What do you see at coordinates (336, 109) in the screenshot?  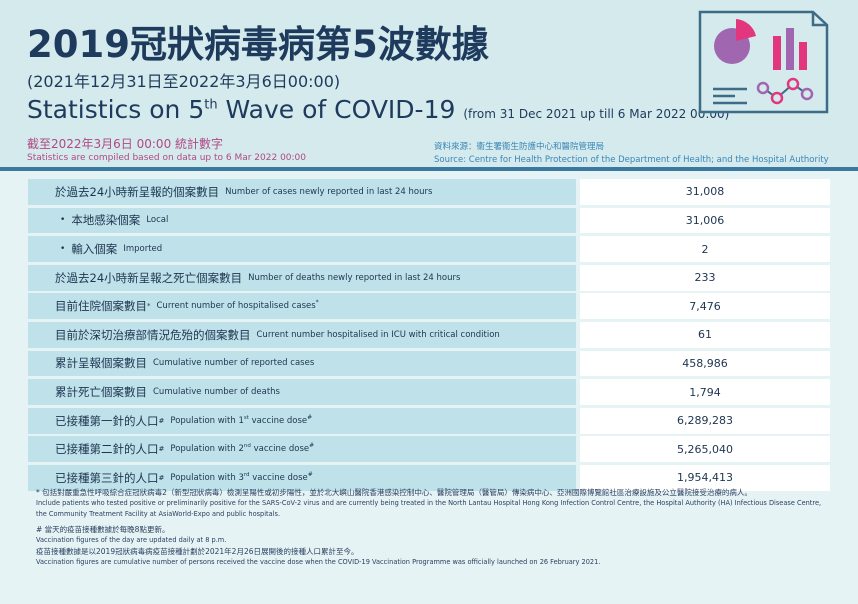 I see `title-en-suffix: Wave of COVID-19` at bounding box center [336, 109].